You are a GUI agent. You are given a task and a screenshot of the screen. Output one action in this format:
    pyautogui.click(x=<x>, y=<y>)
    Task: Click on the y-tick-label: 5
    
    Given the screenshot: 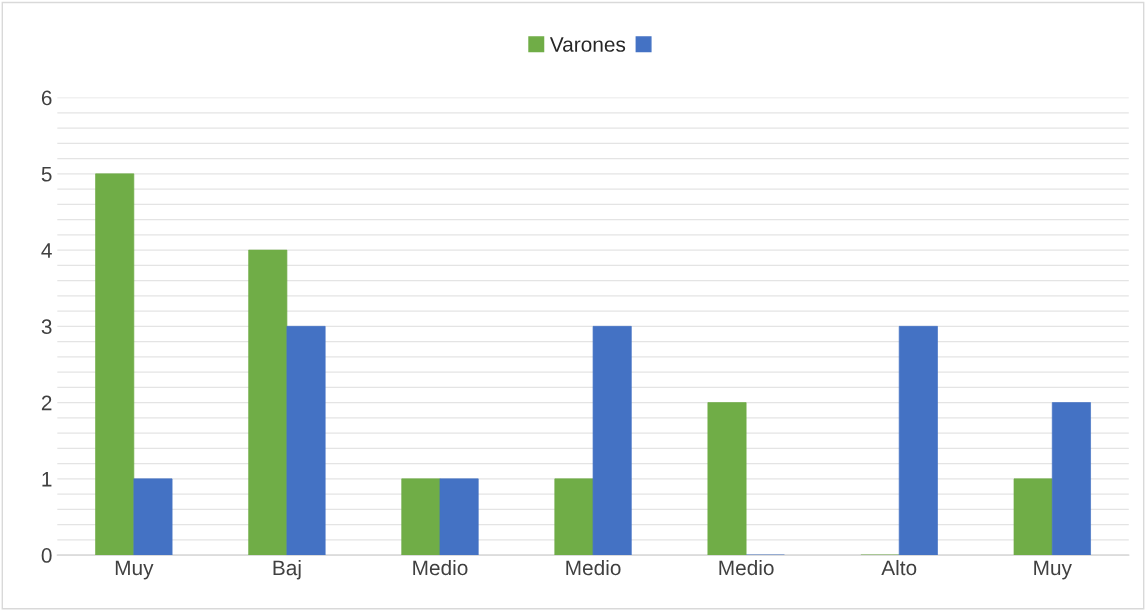 What is the action you would take?
    pyautogui.click(x=46, y=174)
    